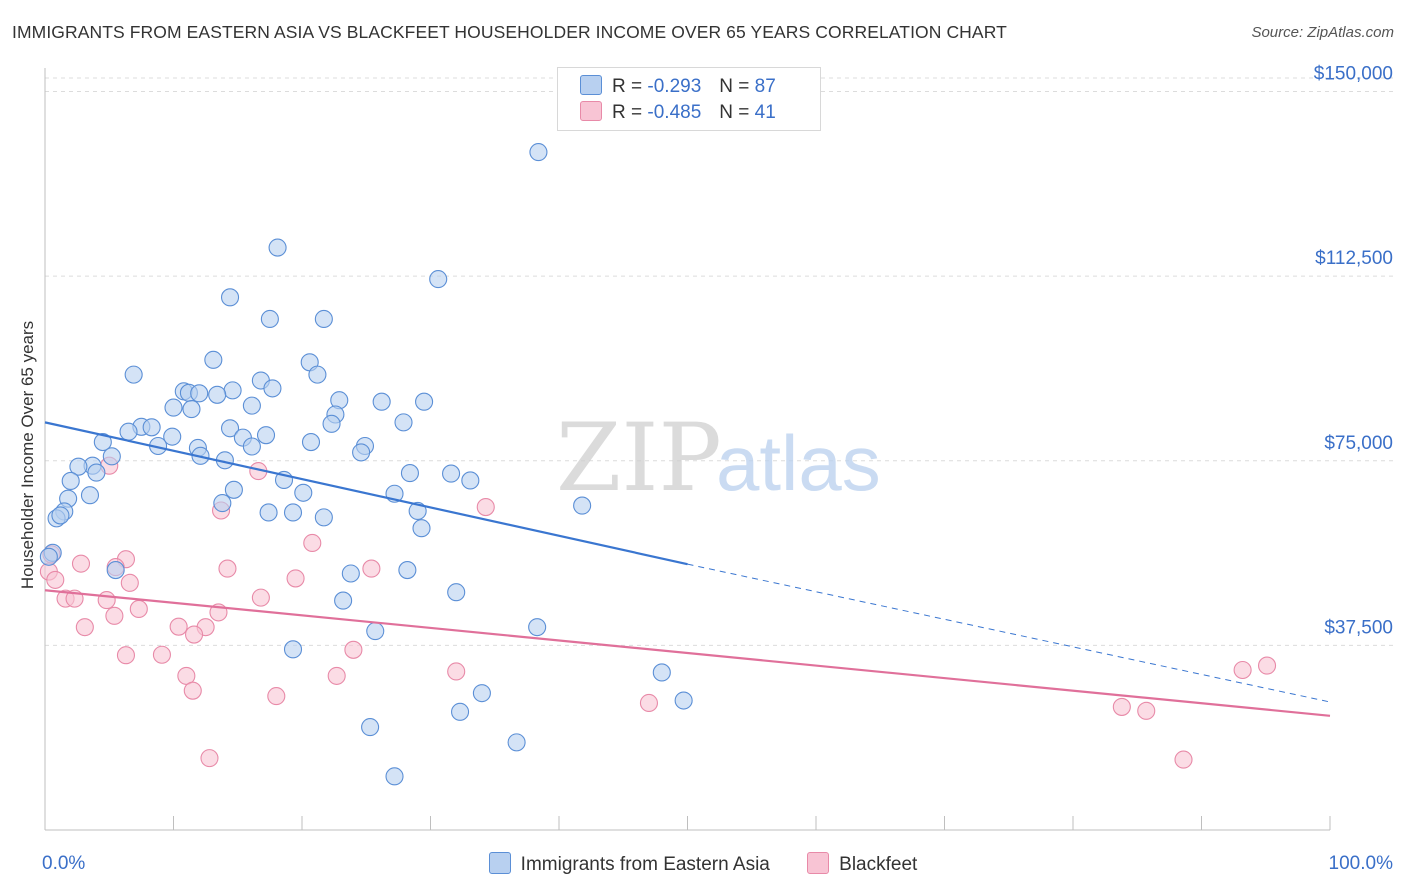 This screenshot has height=892, width=1406. What do you see at coordinates (765, 86) in the screenshot?
I see `n-value-eastern-asia: 87` at bounding box center [765, 86].